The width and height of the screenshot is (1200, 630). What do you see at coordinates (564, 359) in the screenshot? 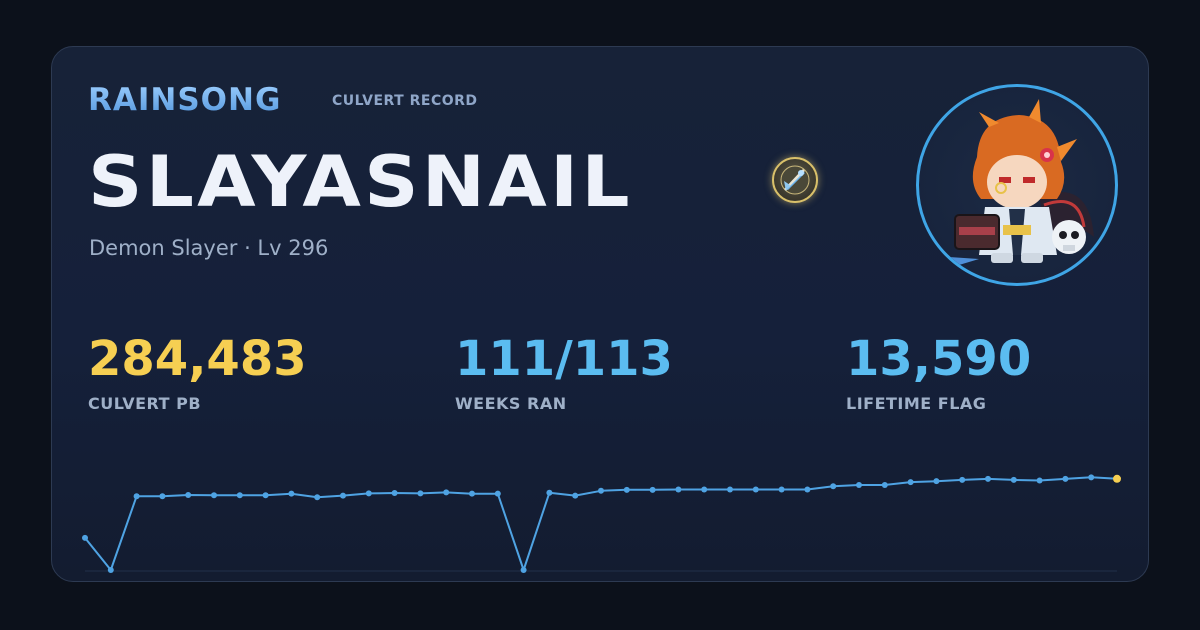
I see `weeks-ran-value: 111/113` at bounding box center [564, 359].